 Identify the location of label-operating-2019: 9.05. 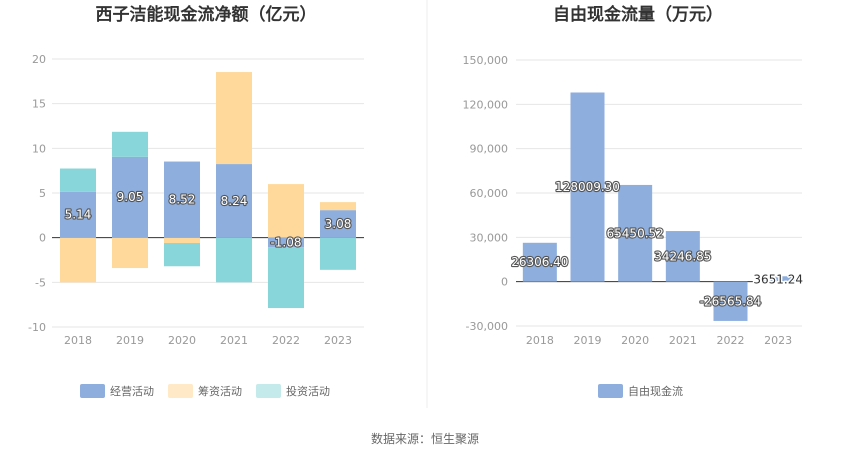
(130, 197).